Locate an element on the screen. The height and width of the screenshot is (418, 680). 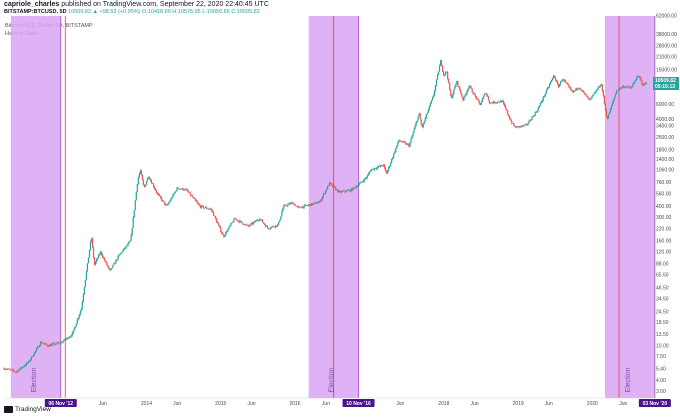
price-tick-label: 1800.00 is located at coordinates (665, 150).